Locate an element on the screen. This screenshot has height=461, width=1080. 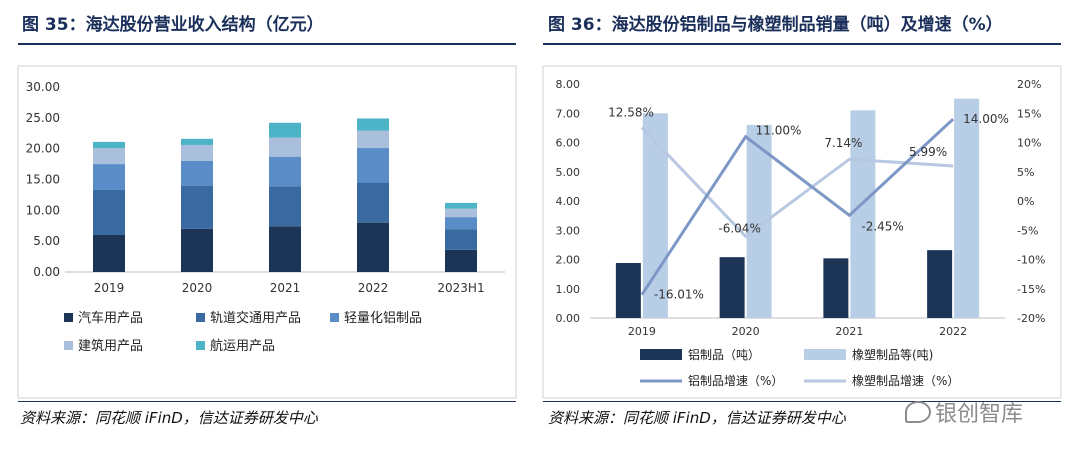
right-line-data-label: 5.99% is located at coordinates (928, 152).